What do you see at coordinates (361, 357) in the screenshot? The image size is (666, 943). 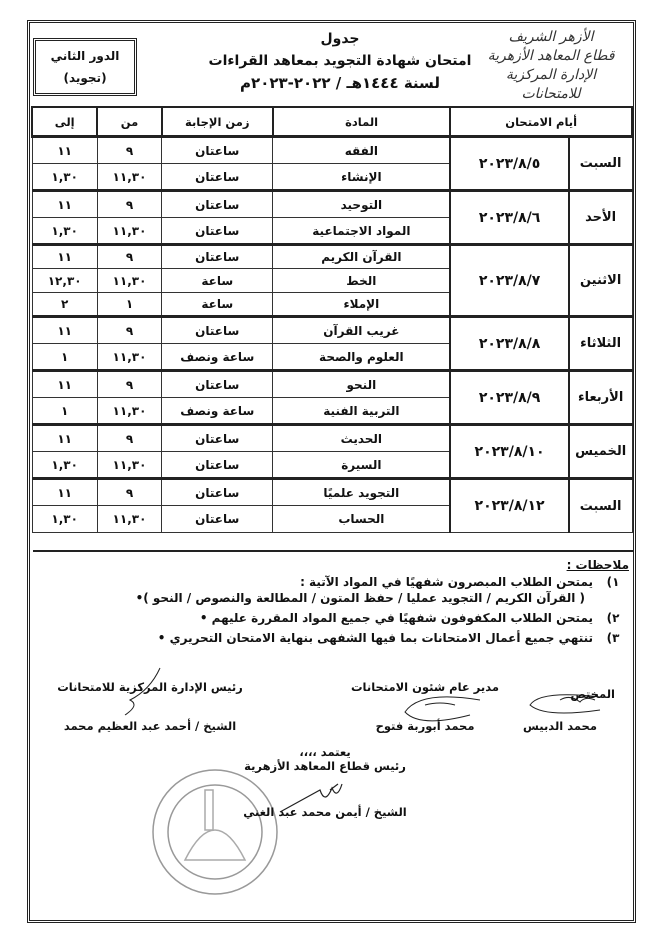 I see `subject-cell: العلوم والصحة` at bounding box center [361, 357].